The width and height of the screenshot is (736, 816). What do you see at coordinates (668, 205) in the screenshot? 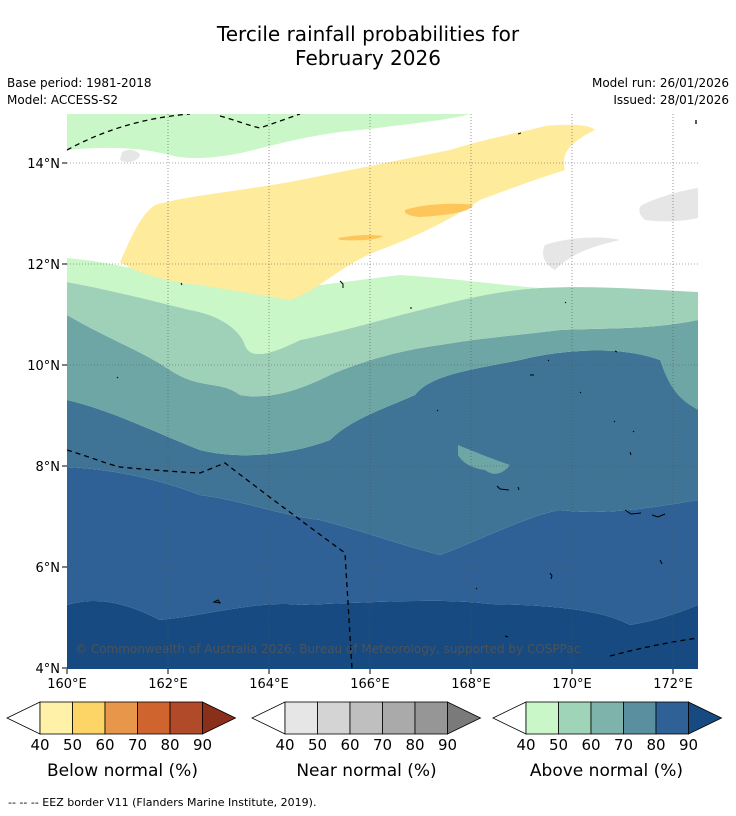
I see `near-40-region-a` at bounding box center [668, 205].